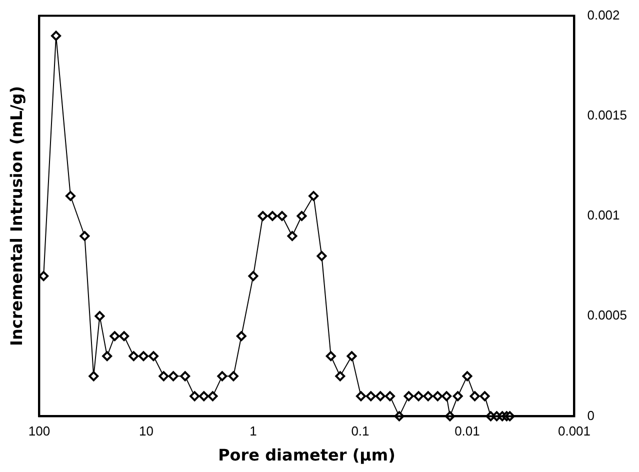 Image resolution: width=639 pixels, height=472 pixels. I want to click on y-tick-label: 0.001, so click(603, 215).